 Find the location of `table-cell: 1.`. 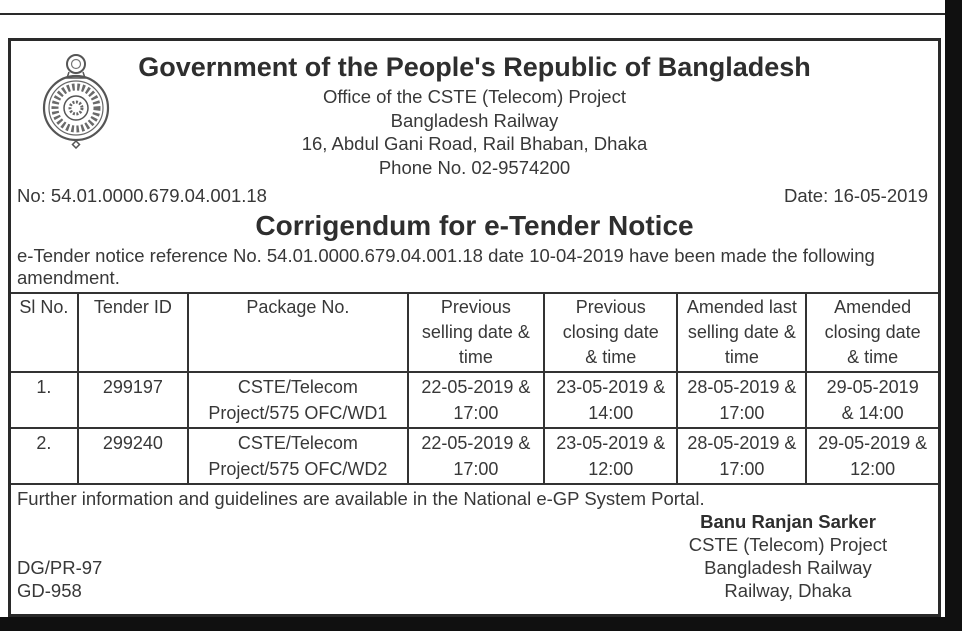

table-cell: 1. is located at coordinates (45, 400).